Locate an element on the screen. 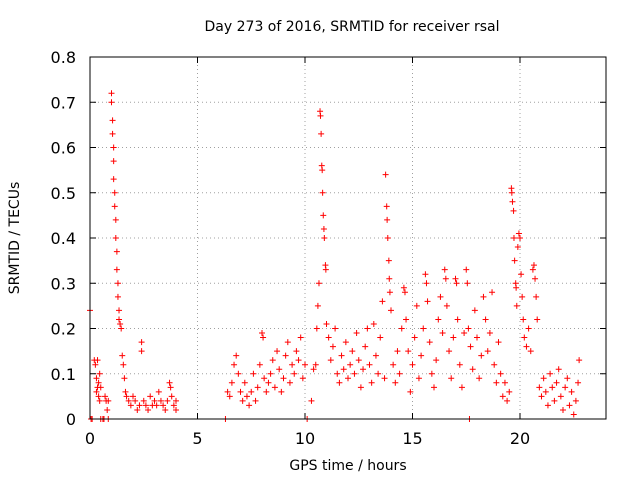 This screenshot has width=640, height=480. x-tick-label: 0 is located at coordinates (90, 438).